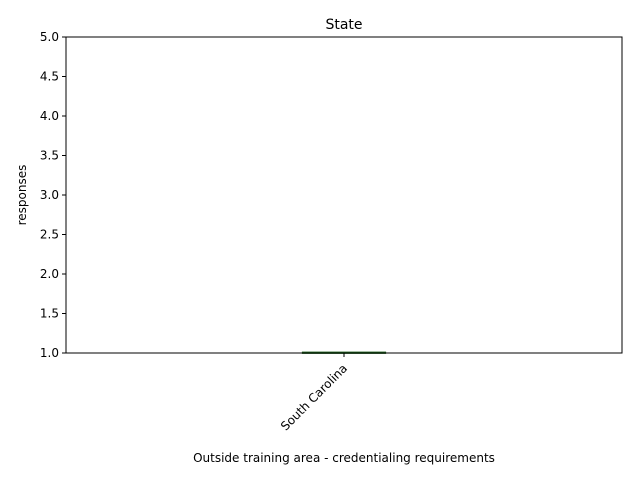 This screenshot has height=480, width=640. What do you see at coordinates (49, 116) in the screenshot?
I see `y-tick-label: 4.0` at bounding box center [49, 116].